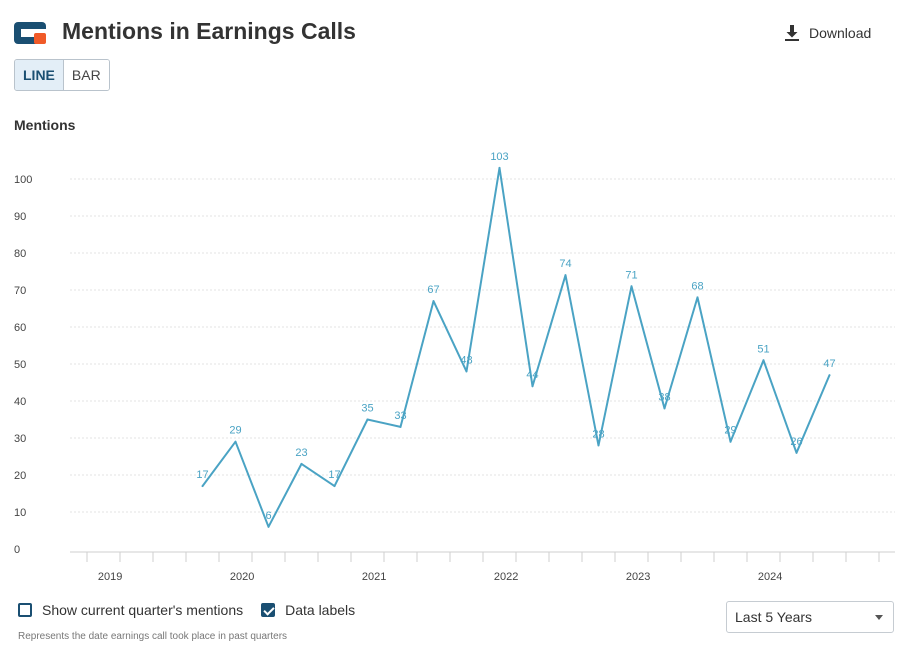 This screenshot has height=656, width=911. I want to click on show-current-quarter-checkbox: Show current quarter's mentions, so click(130, 610).